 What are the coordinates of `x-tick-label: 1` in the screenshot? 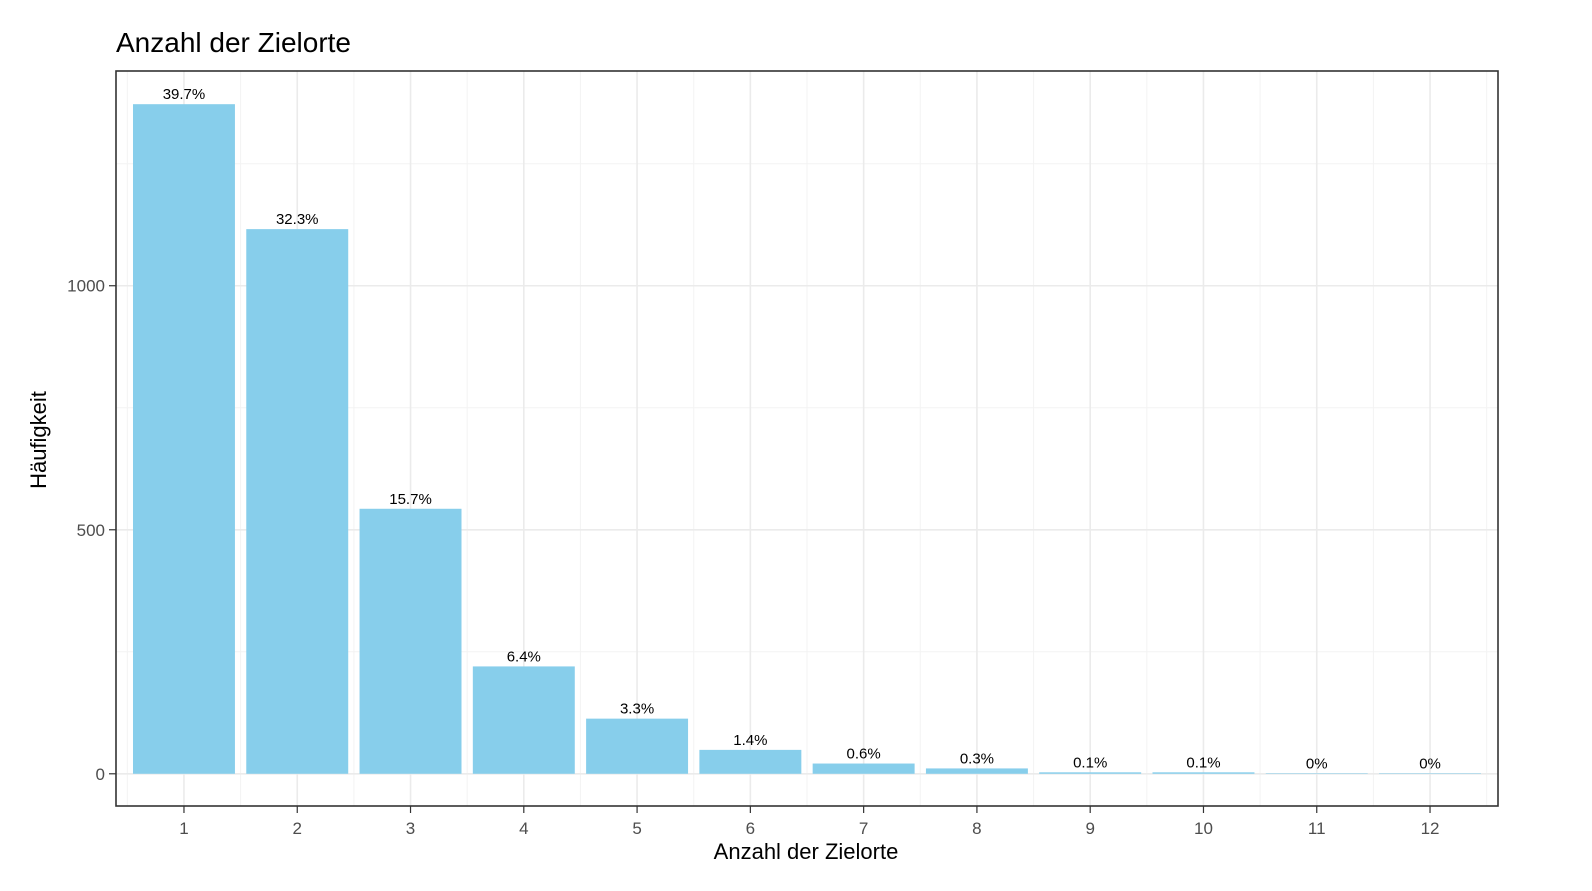 It's located at (183, 828).